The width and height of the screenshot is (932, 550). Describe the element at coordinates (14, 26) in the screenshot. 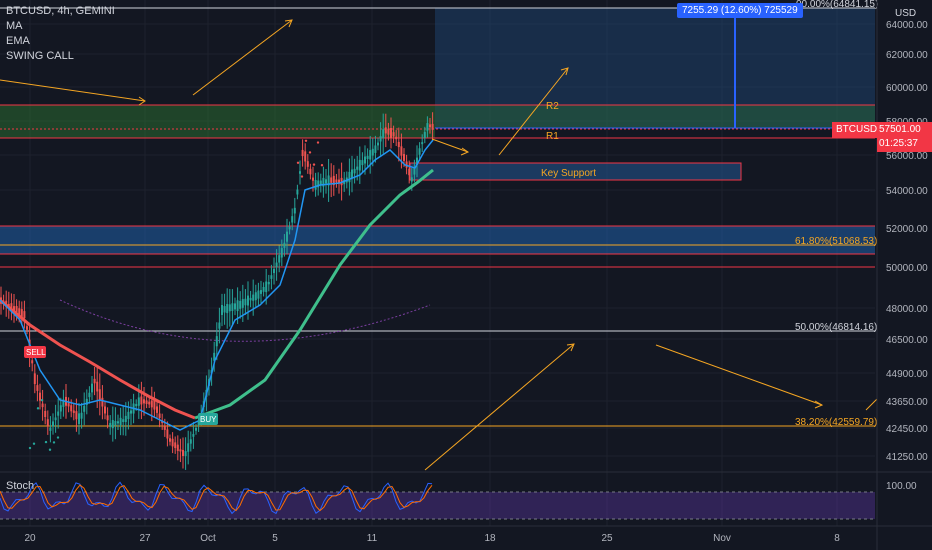

I see `indicator-ma: MA` at that location.